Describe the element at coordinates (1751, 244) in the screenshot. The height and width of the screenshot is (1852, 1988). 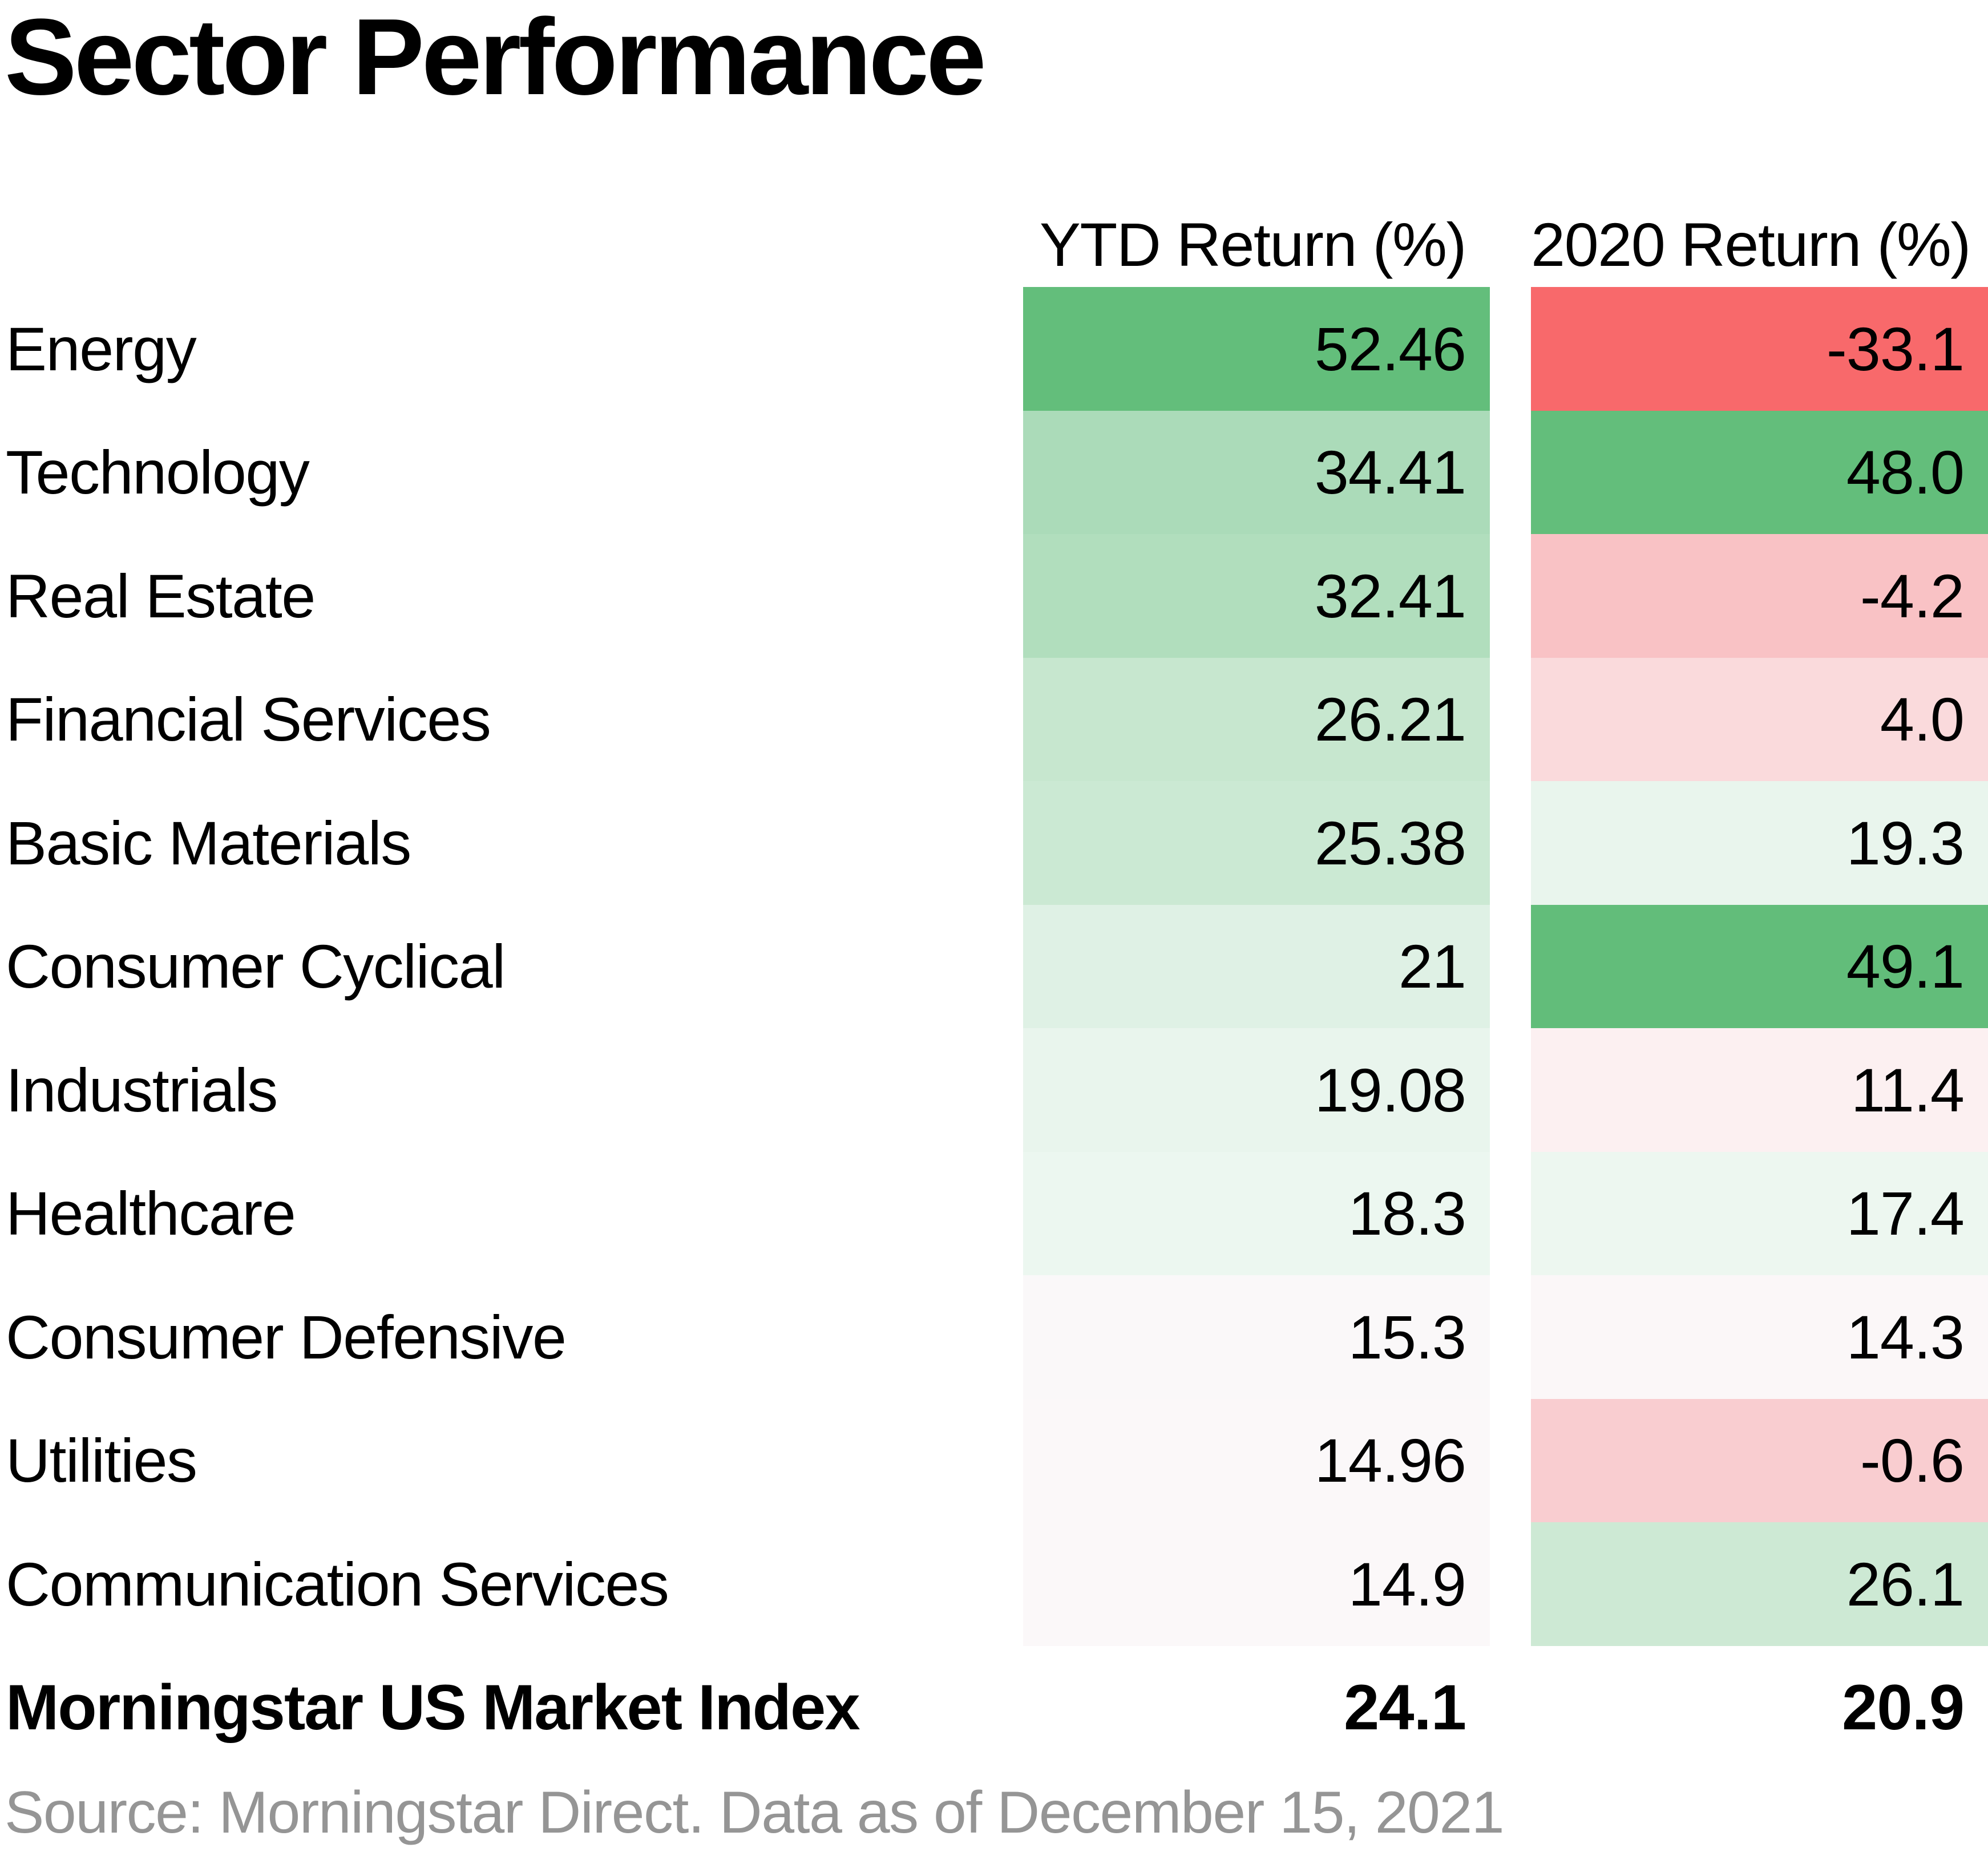
I see `column-header-2020-return: 2020 Return (%)` at that location.